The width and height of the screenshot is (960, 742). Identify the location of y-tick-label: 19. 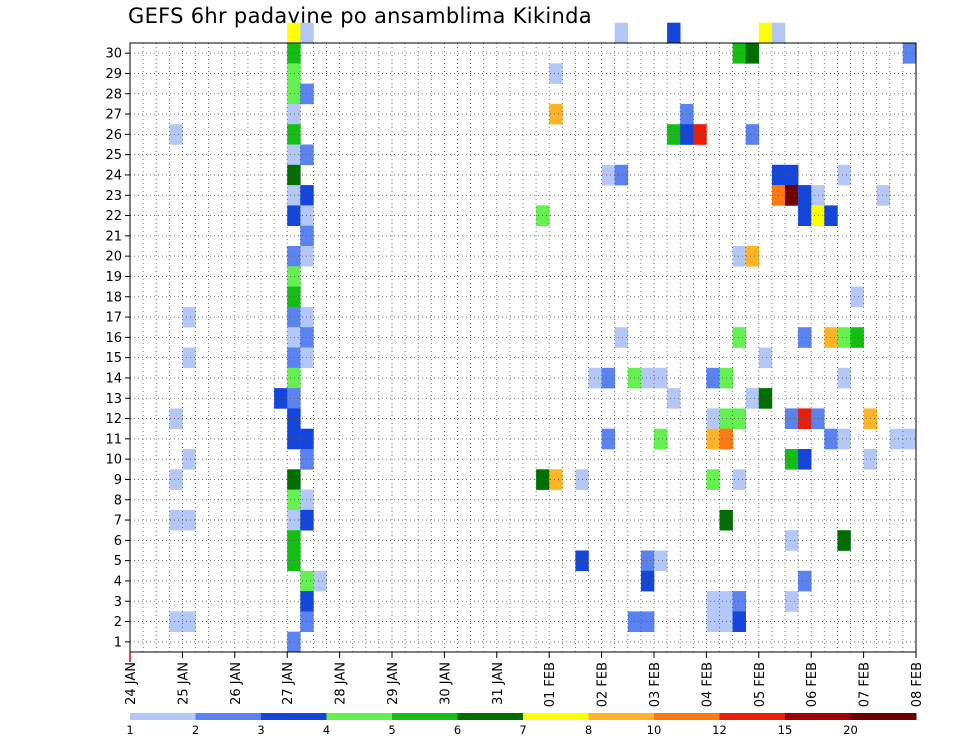
(113, 277).